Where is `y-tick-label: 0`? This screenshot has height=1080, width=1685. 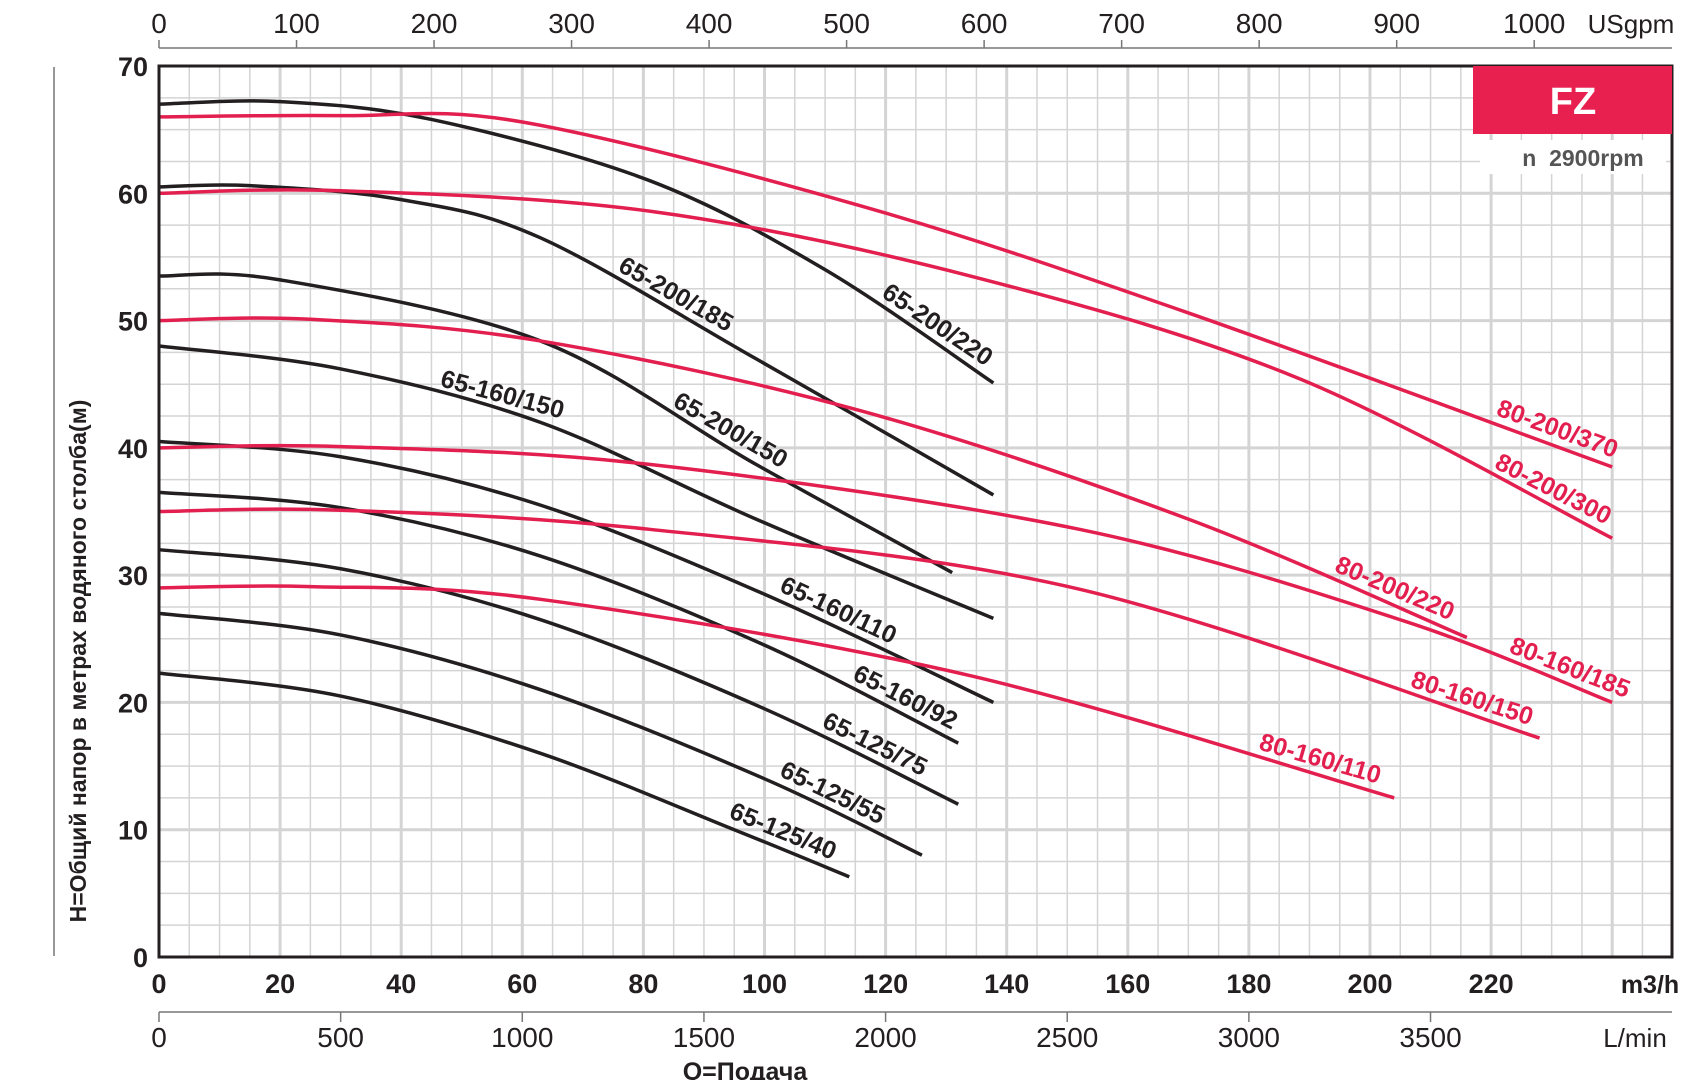 y-tick-label: 0 is located at coordinates (140, 958).